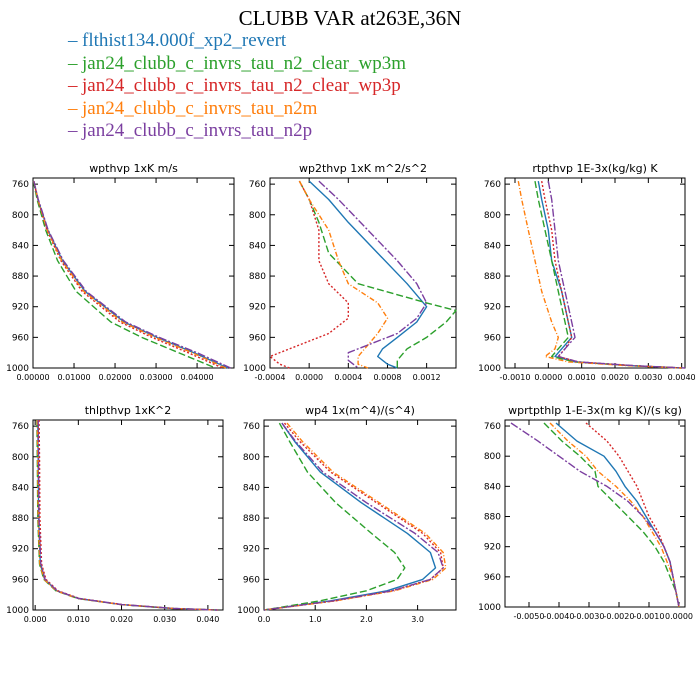 This screenshot has height=700, width=700. What do you see at coordinates (114, 377) in the screenshot?
I see `x-tick-label: 0.02000` at bounding box center [114, 377].